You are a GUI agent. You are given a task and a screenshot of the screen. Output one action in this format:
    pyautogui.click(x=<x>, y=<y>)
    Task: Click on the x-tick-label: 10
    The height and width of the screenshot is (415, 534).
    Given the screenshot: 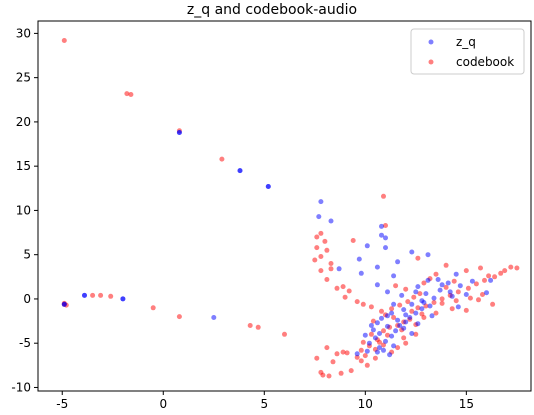 What is the action you would take?
    pyautogui.click(x=365, y=404)
    